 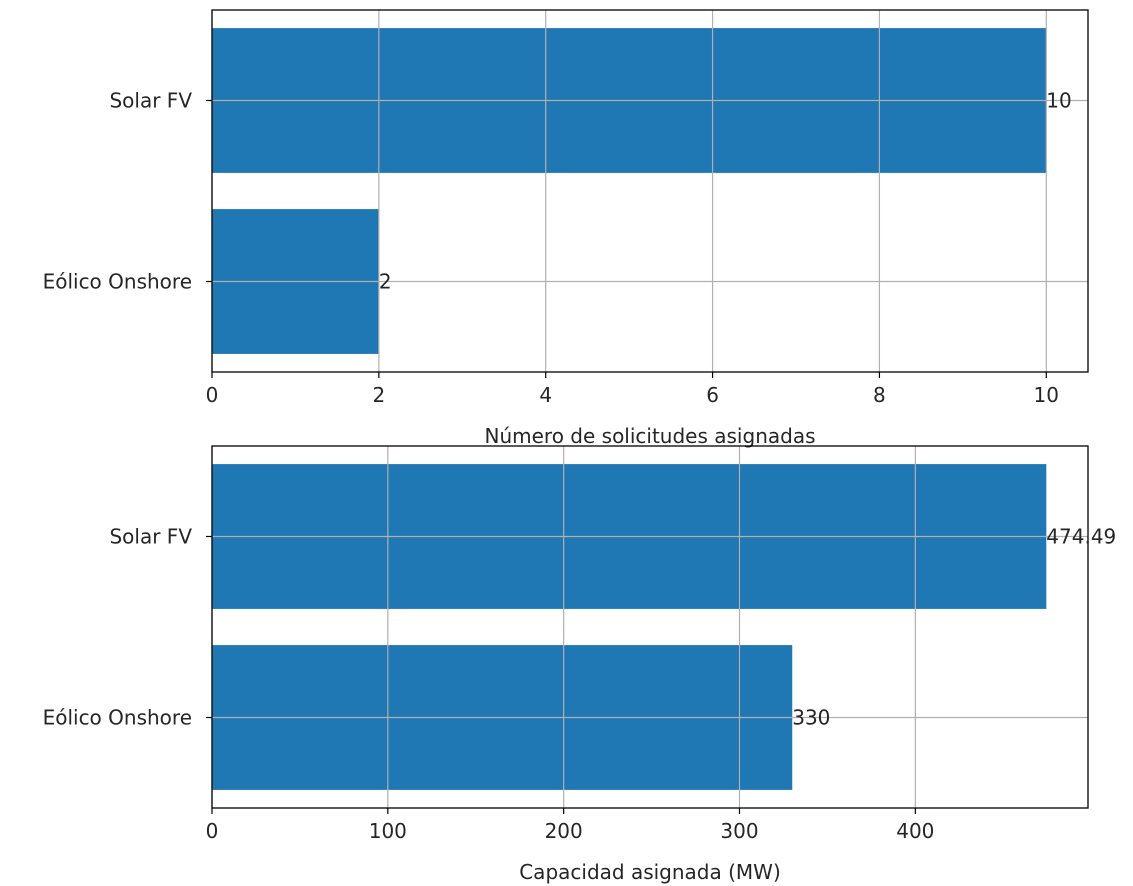 What do you see at coordinates (879, 395) in the screenshot?
I see `x-tick-label: 8` at bounding box center [879, 395].